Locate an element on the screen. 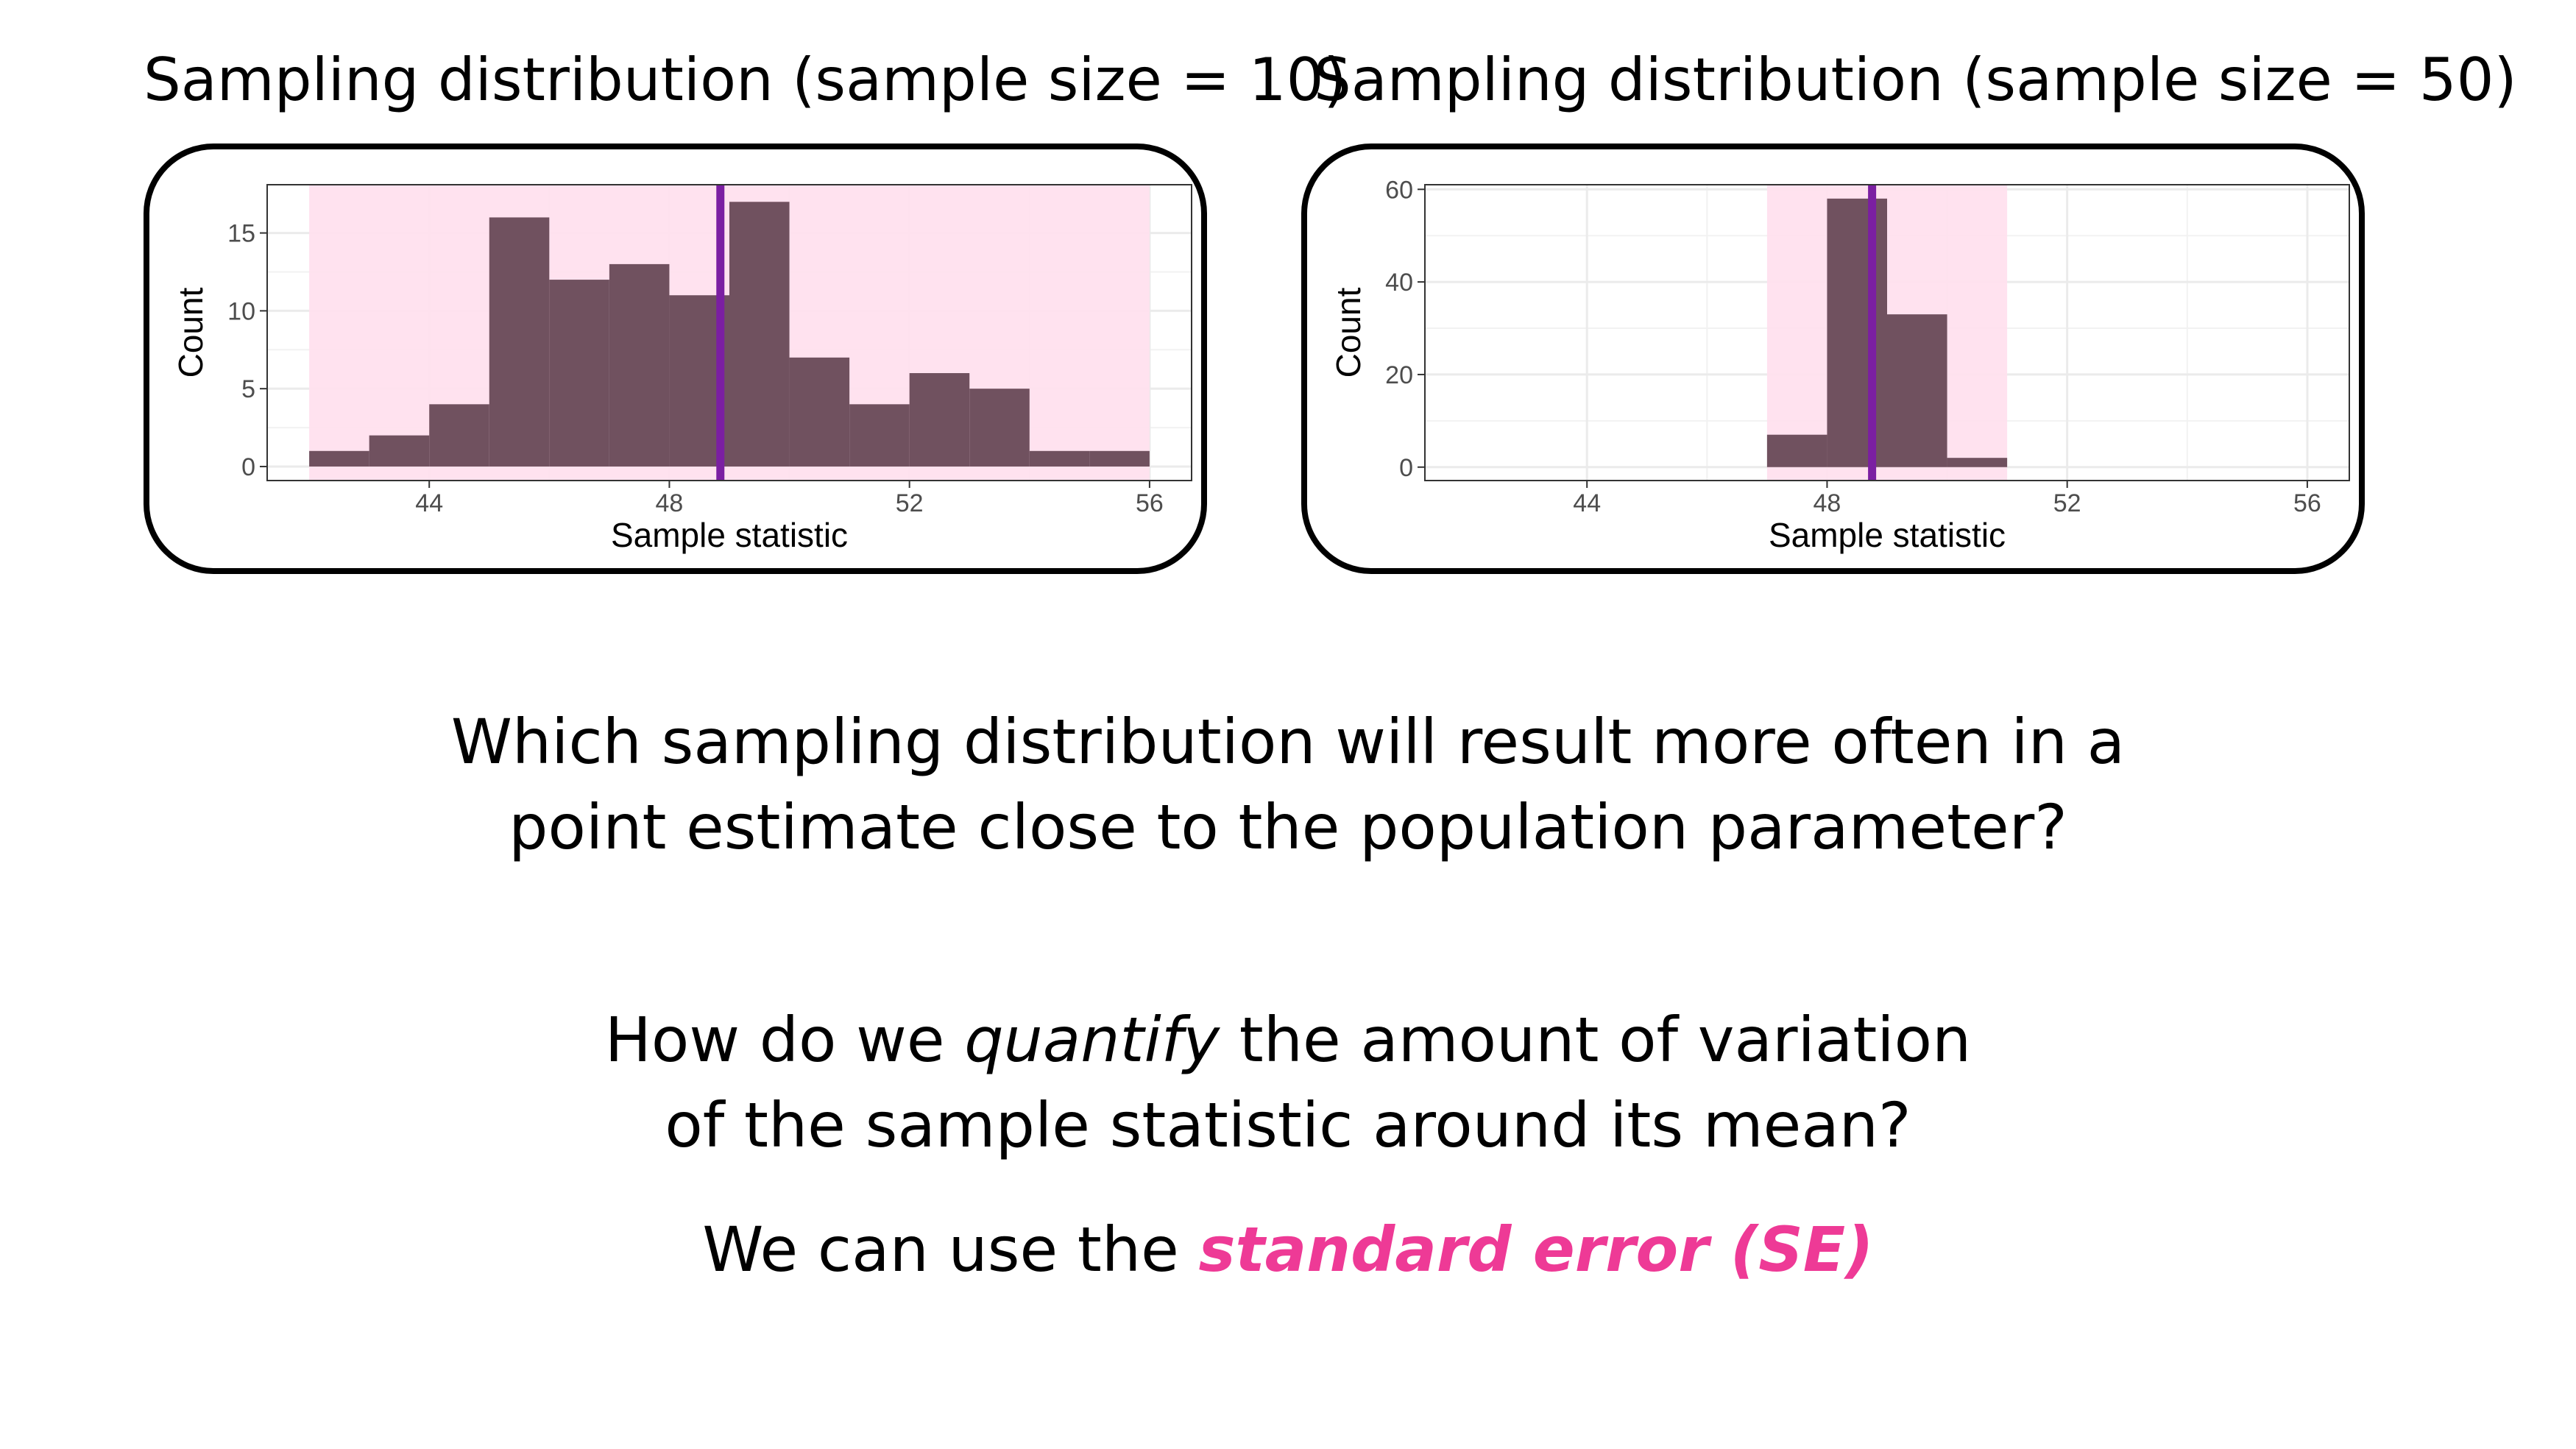 Image resolution: width=2576 pixels, height=1449 pixels. quantify-line-2: of the sample statistic around its mean? is located at coordinates (1288, 1125).